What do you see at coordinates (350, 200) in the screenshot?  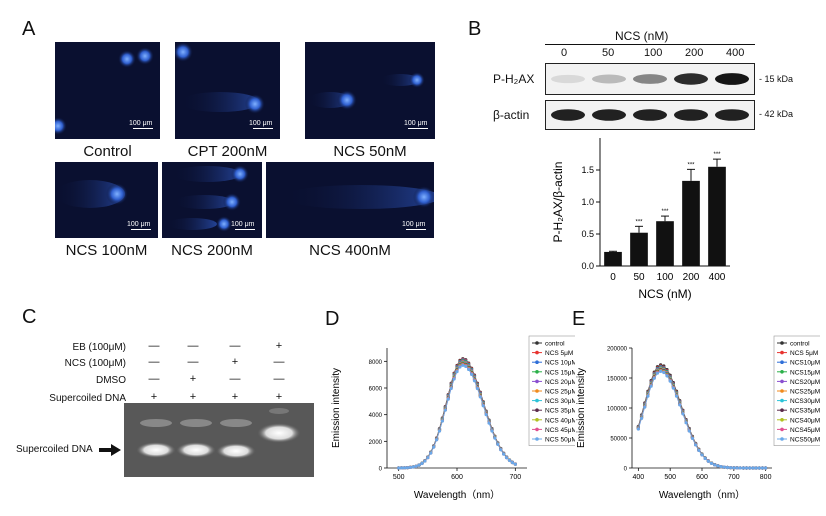 I see `micrograph-ncs-400nm: 100 μm` at bounding box center [350, 200].